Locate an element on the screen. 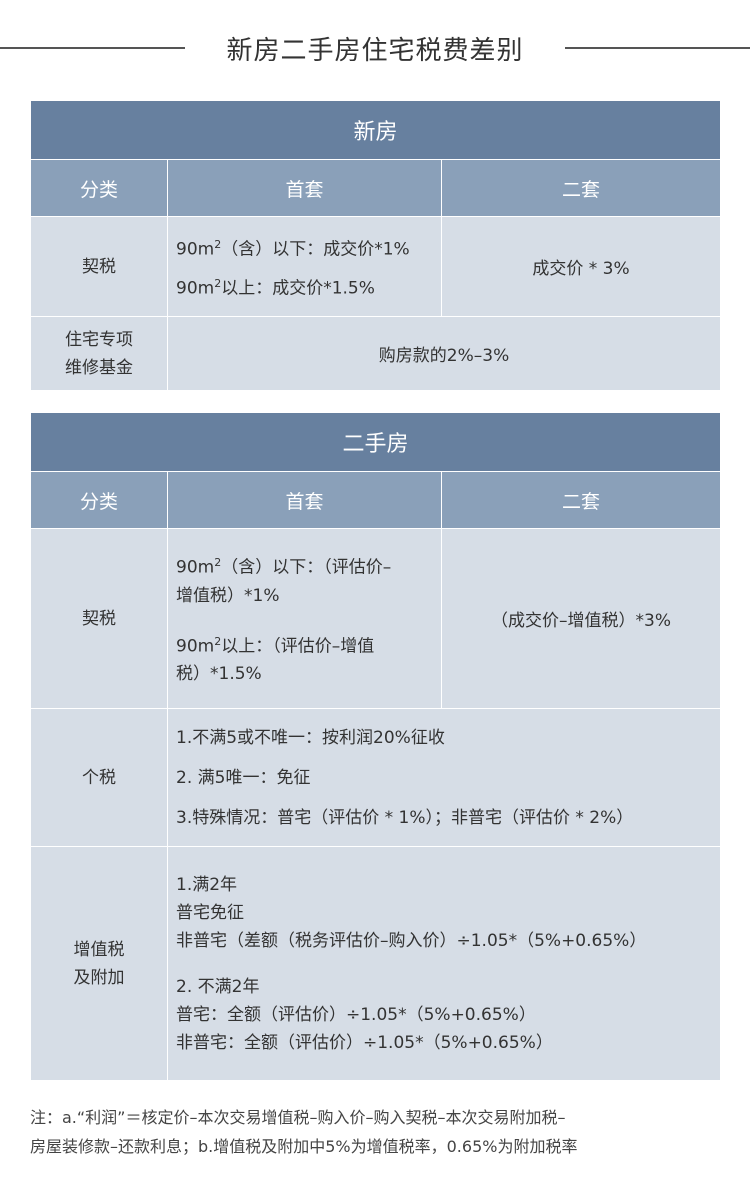  vat-line: 普宅：全额（评估价）÷1.05*（5%+0.65%） is located at coordinates (356, 1014).